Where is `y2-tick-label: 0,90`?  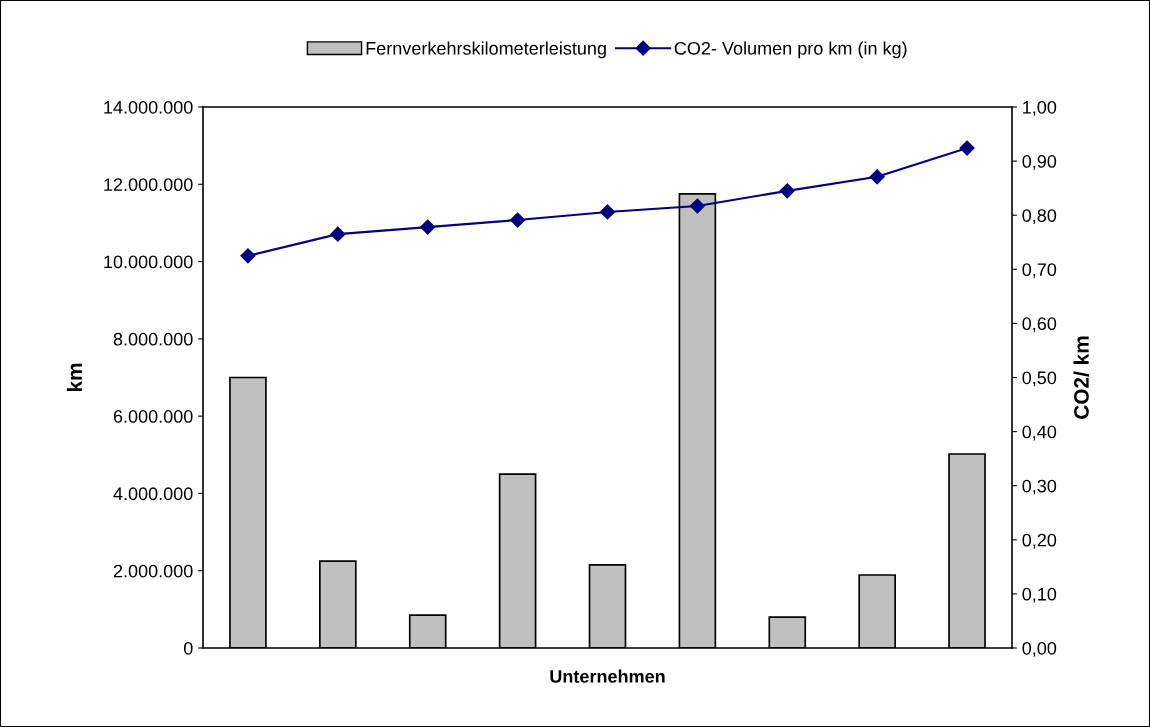
y2-tick-label: 0,90 is located at coordinates (1039, 162).